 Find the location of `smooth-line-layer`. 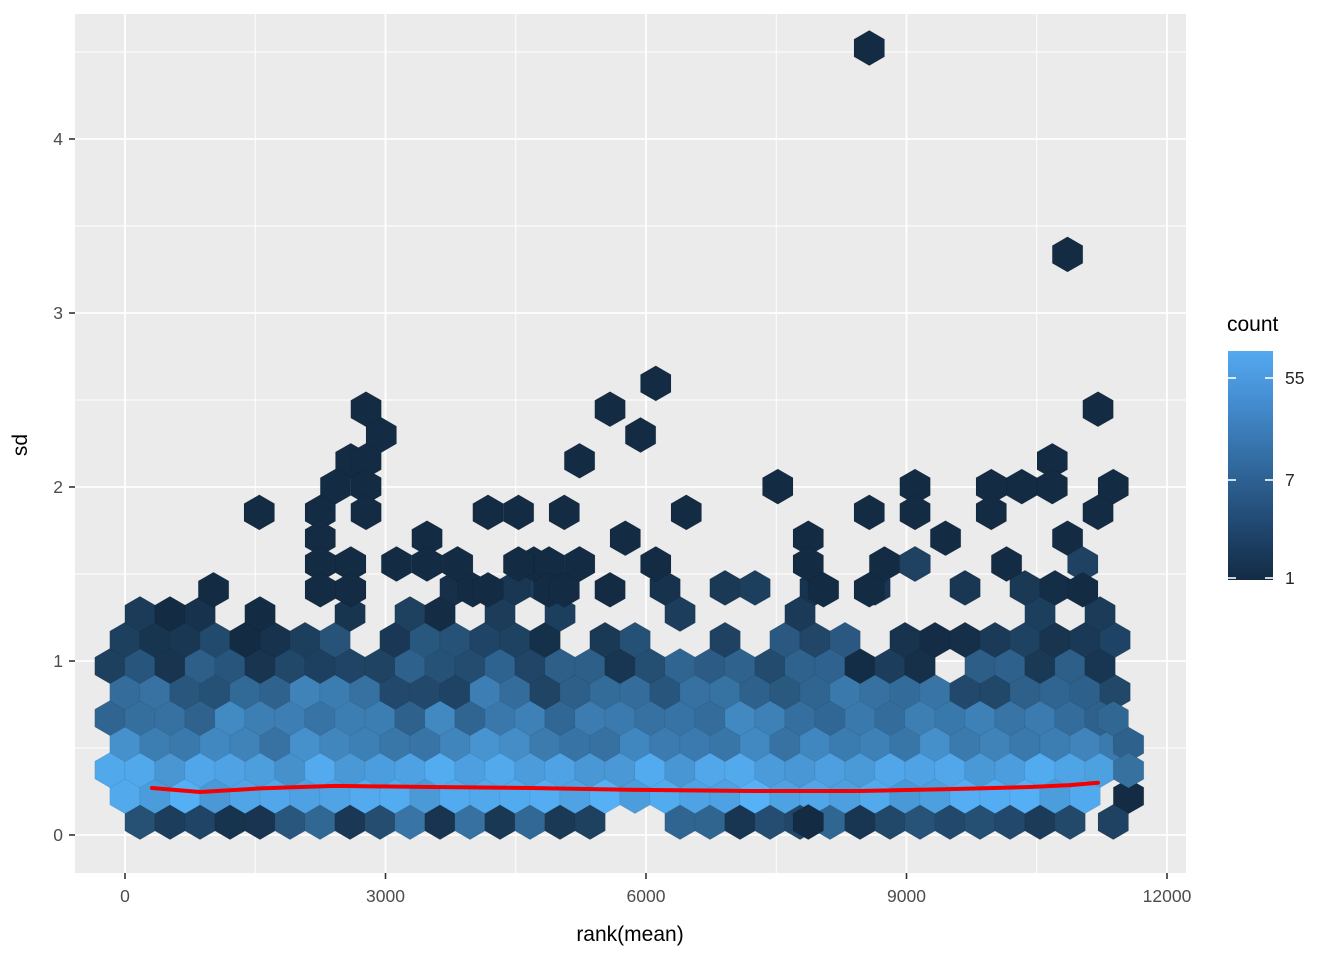

smooth-line-layer is located at coordinates (625, 787).